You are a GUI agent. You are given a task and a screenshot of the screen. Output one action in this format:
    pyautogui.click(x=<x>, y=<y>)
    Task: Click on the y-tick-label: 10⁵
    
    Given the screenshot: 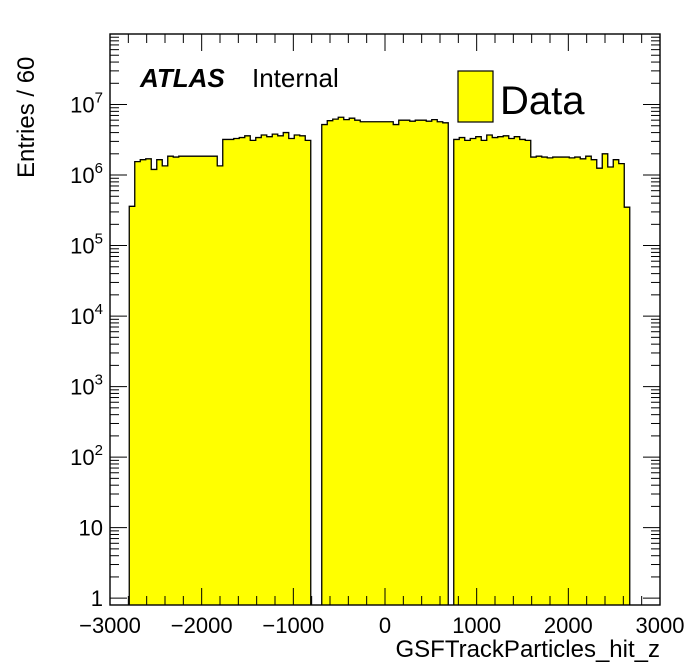 What is the action you would take?
    pyautogui.click(x=86, y=245)
    